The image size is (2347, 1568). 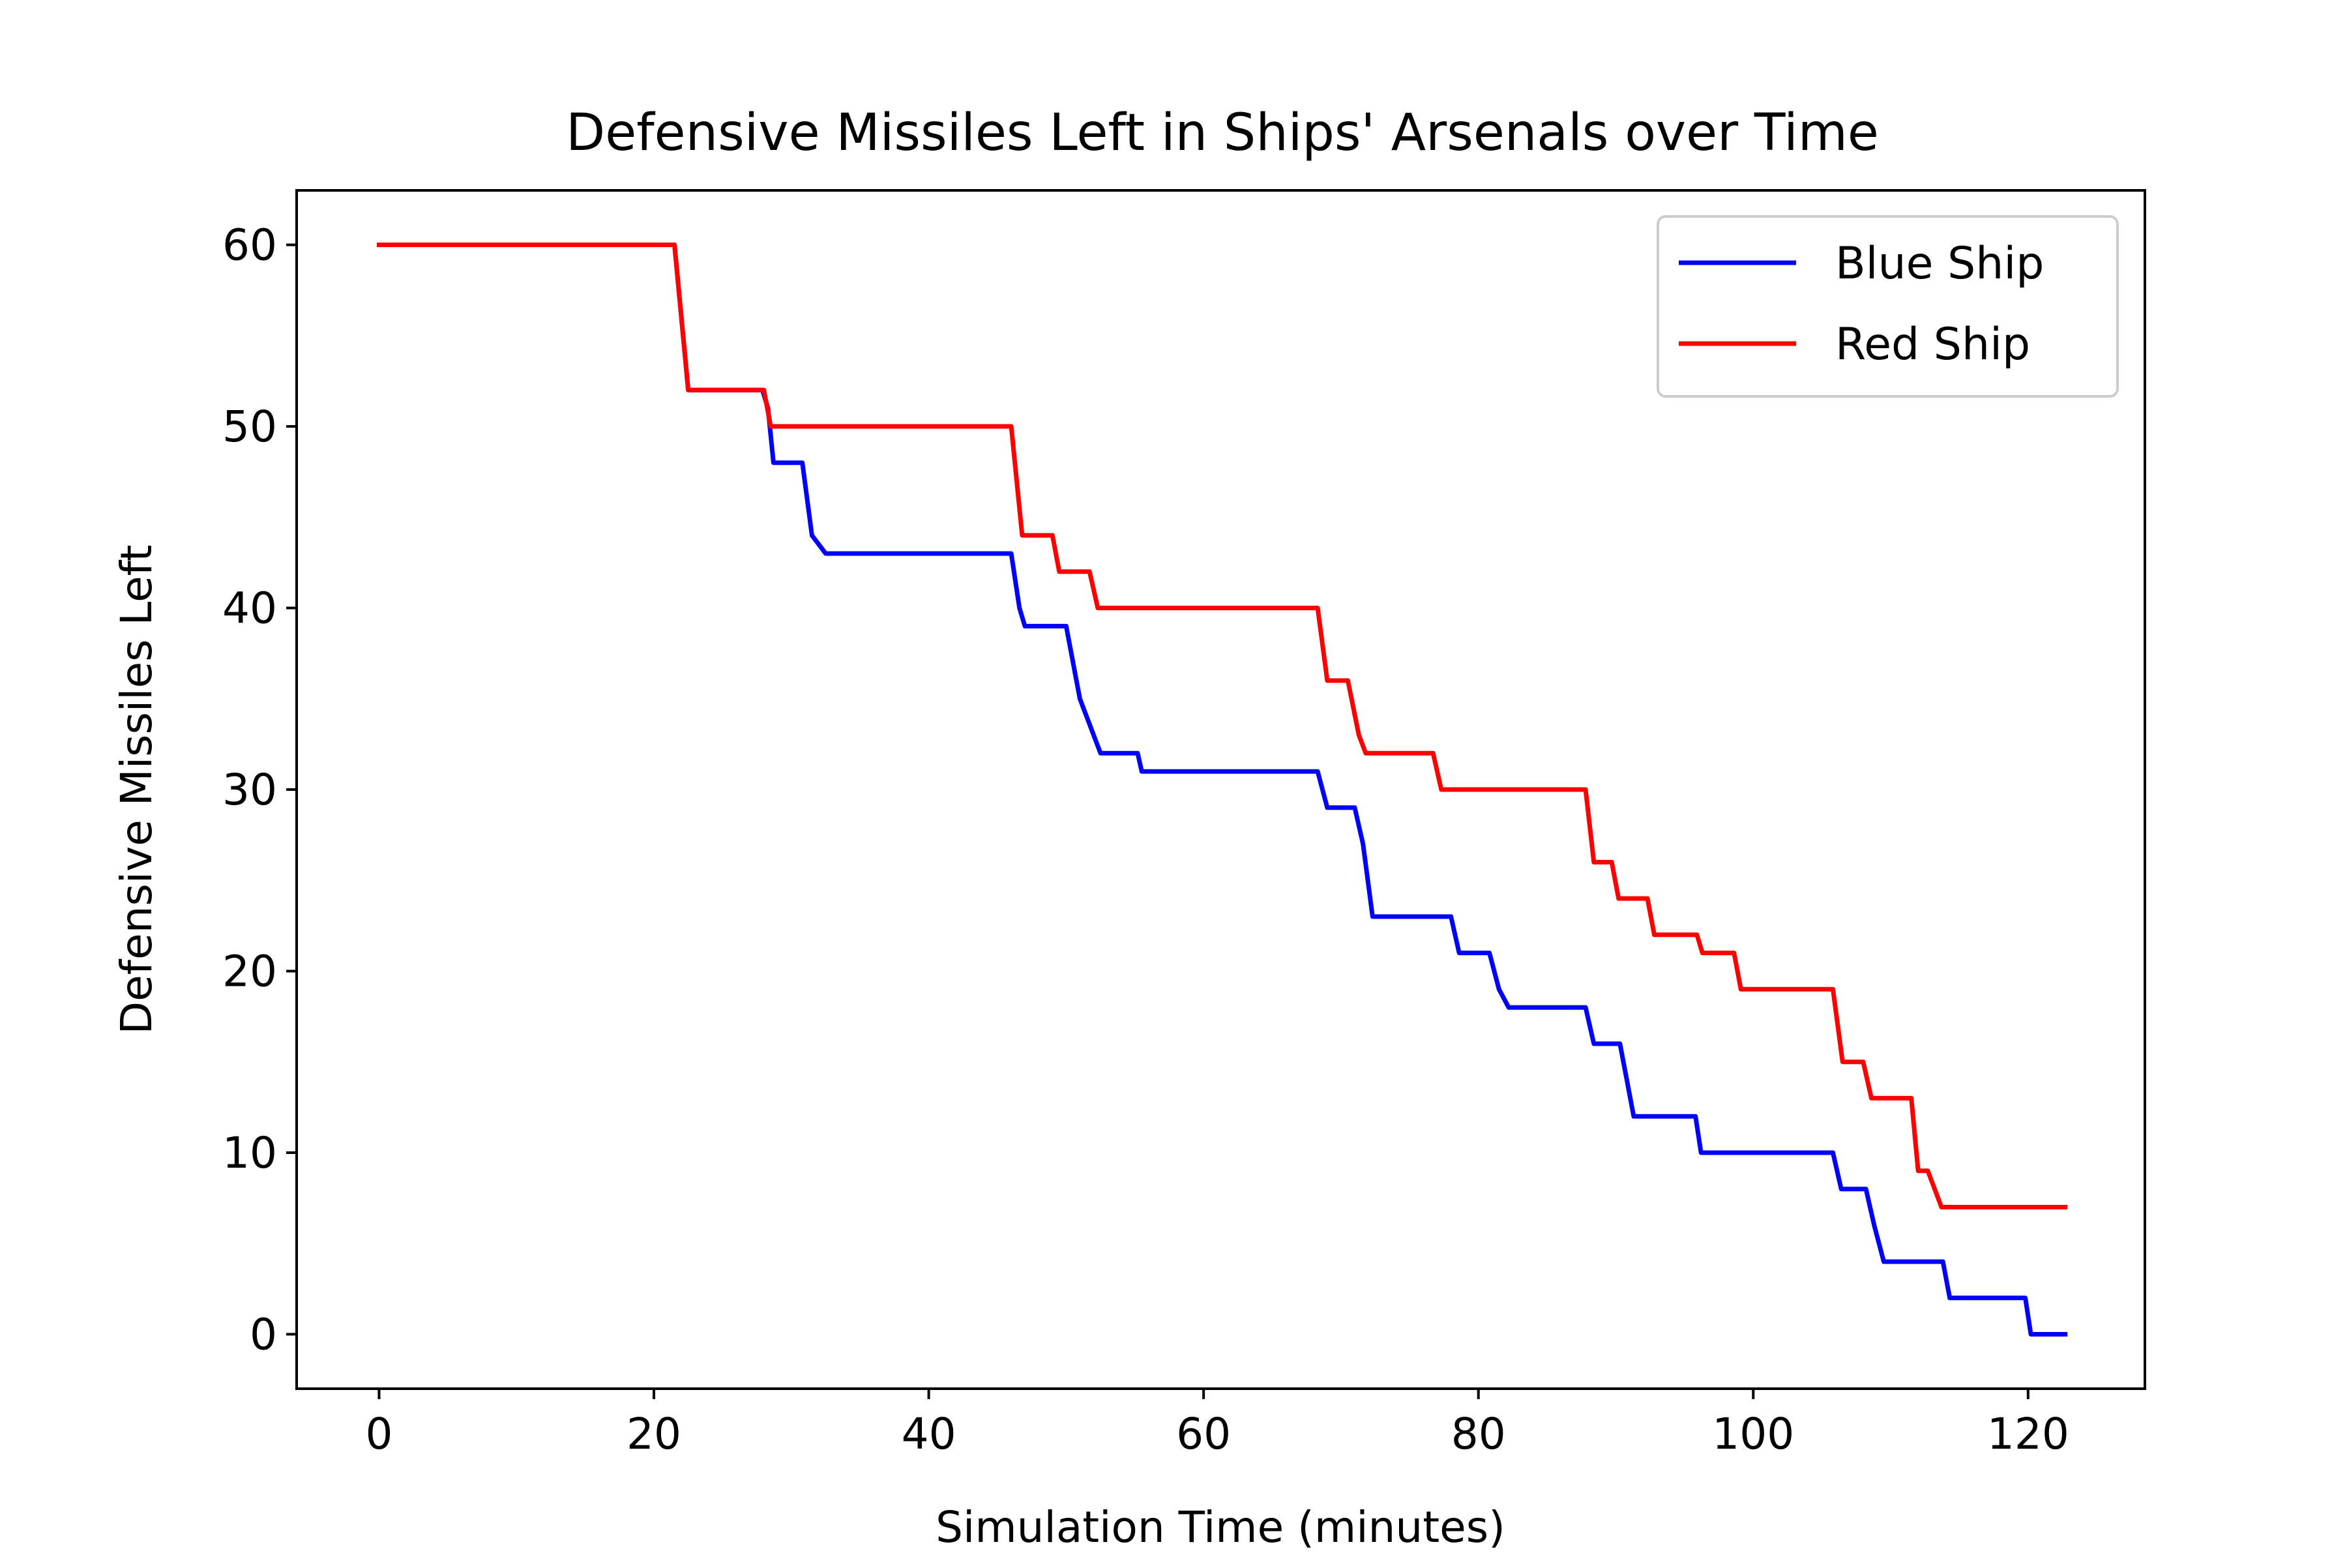 I want to click on x-tick-label: 60, so click(x=1203, y=1434).